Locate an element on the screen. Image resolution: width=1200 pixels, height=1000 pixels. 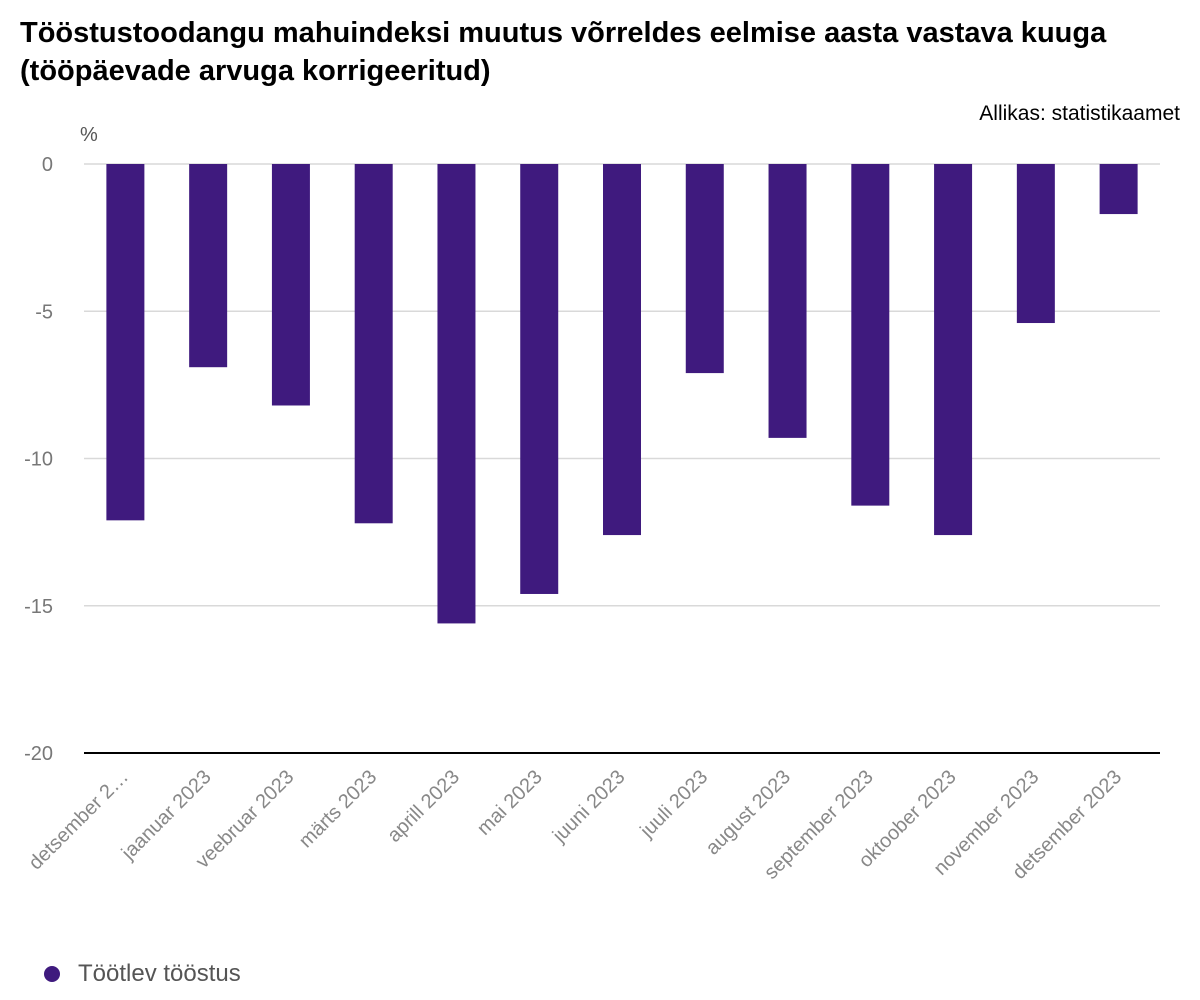
y-tick-label: 0 is located at coordinates (47, 165).